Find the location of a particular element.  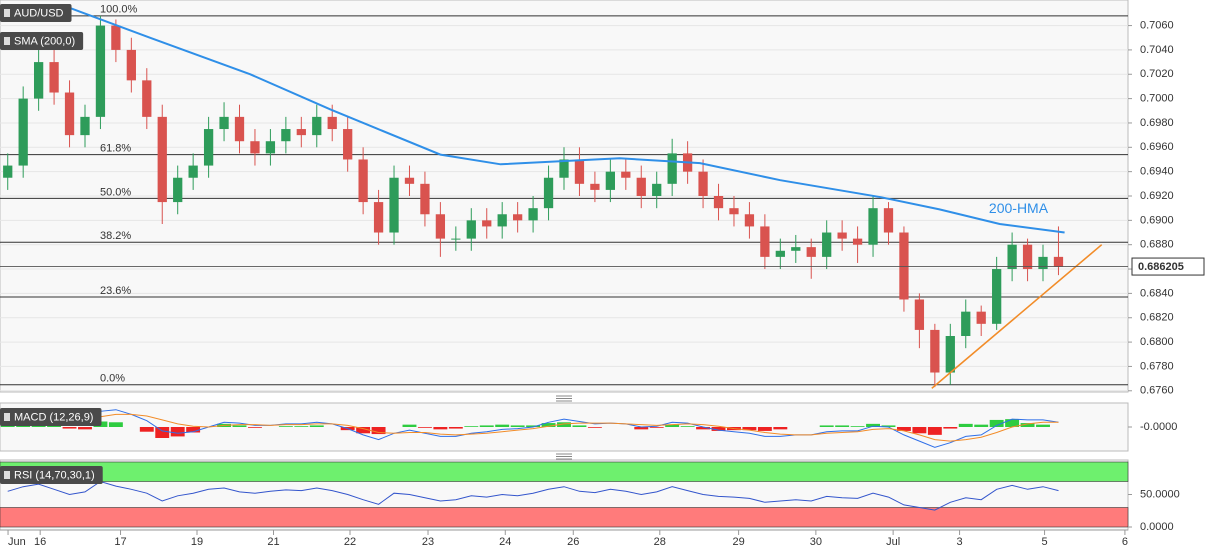

y-tick-label: 0.7020 is located at coordinates (1157, 74).